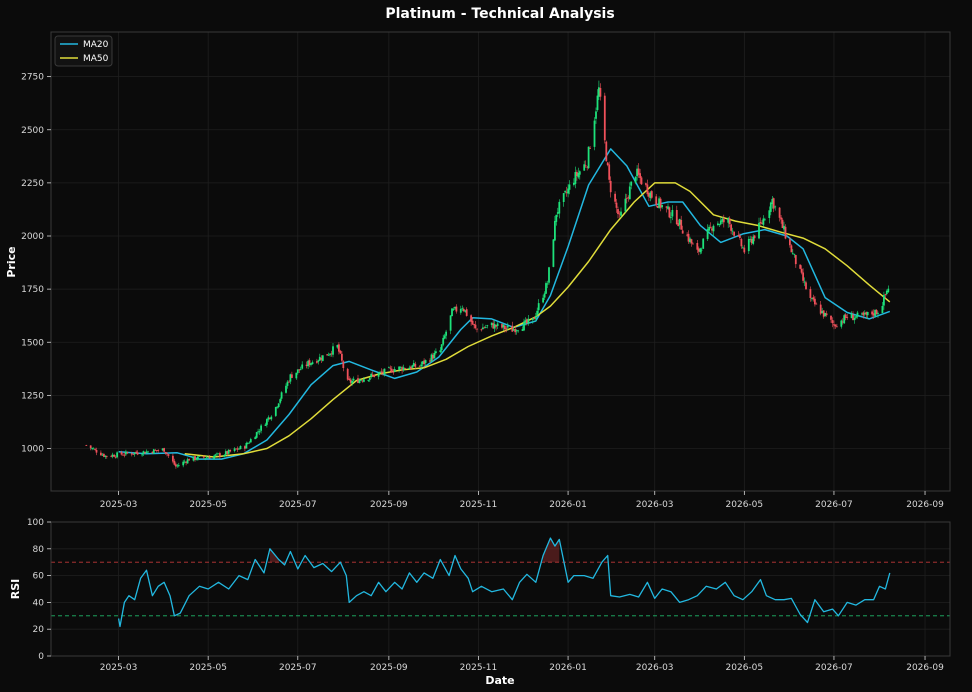 This screenshot has width=972, height=692. I want to click on chart-title: Platinum - Technical Analysis, so click(499, 14).